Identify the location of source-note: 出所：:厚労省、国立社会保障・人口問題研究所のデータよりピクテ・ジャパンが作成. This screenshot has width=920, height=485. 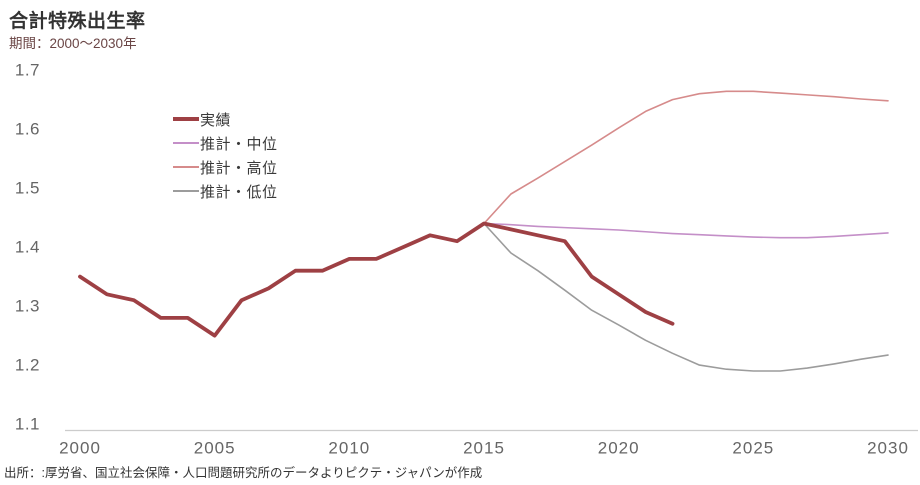
(243, 473).